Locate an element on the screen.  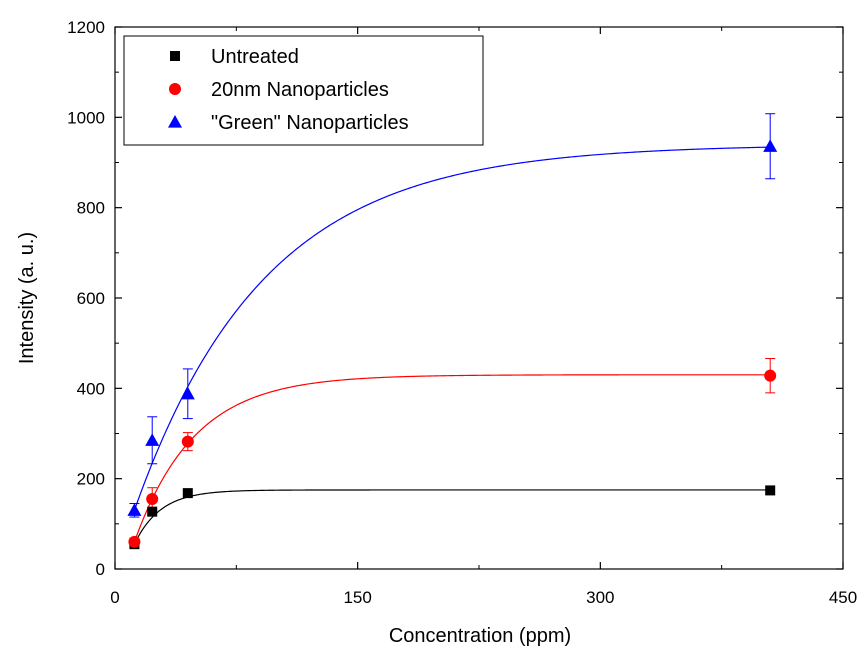
x-tick-label: 300 is located at coordinates (600, 597).